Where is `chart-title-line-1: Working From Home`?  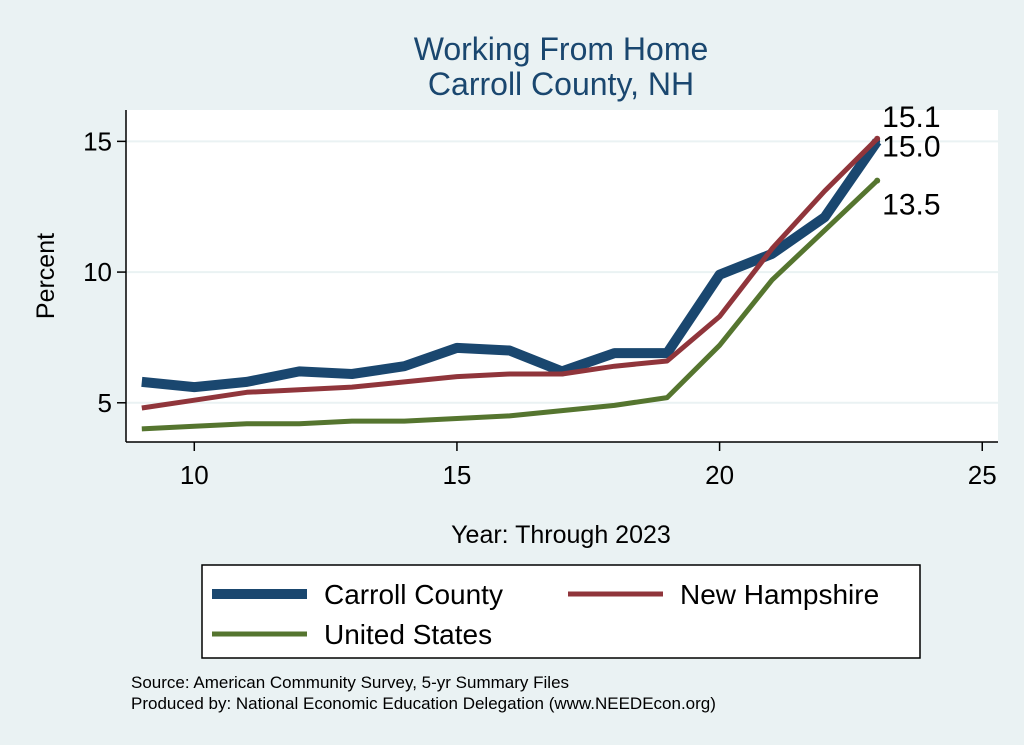 chart-title-line-1: Working From Home is located at coordinates (561, 49).